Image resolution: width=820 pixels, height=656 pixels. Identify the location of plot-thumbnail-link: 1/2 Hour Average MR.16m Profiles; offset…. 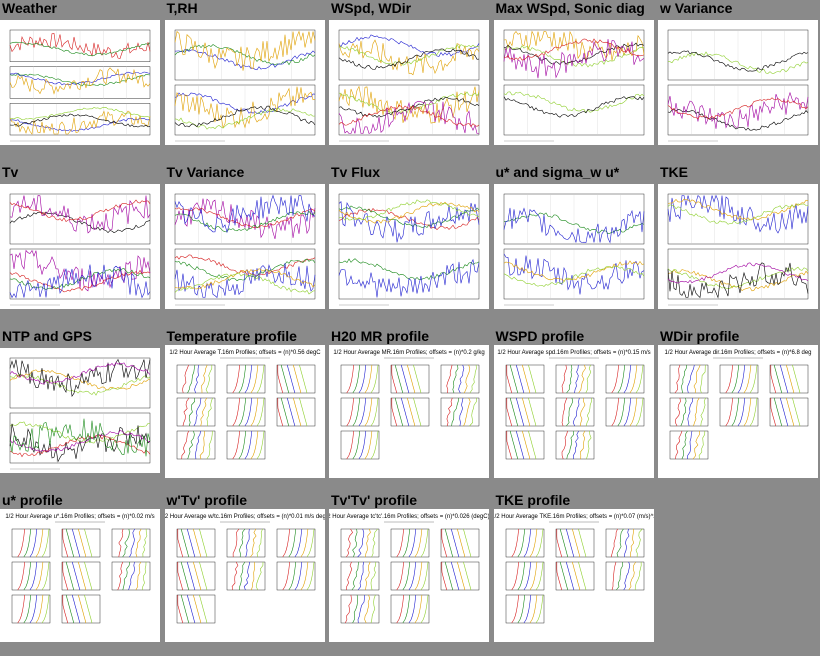
(409, 411).